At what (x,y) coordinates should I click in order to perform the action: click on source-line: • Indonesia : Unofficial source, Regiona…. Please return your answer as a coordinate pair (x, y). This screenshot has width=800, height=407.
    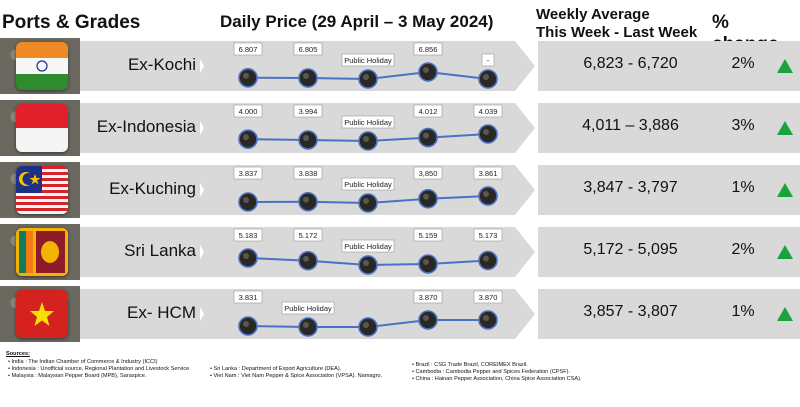
    Looking at the image, I should click on (99, 369).